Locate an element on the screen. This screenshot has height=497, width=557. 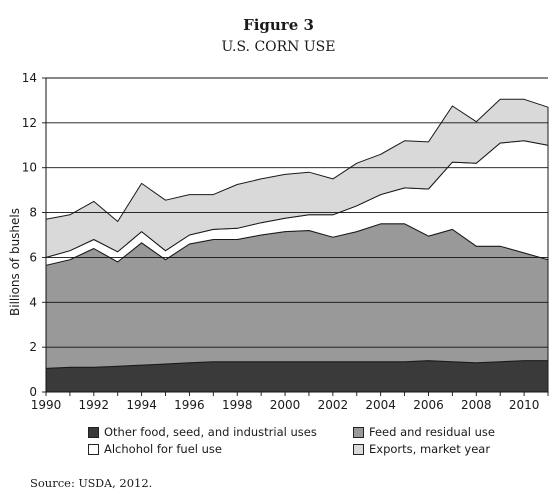
legend-label-alcohol: Alchohol for fuel use is located at coordinates (163, 449).